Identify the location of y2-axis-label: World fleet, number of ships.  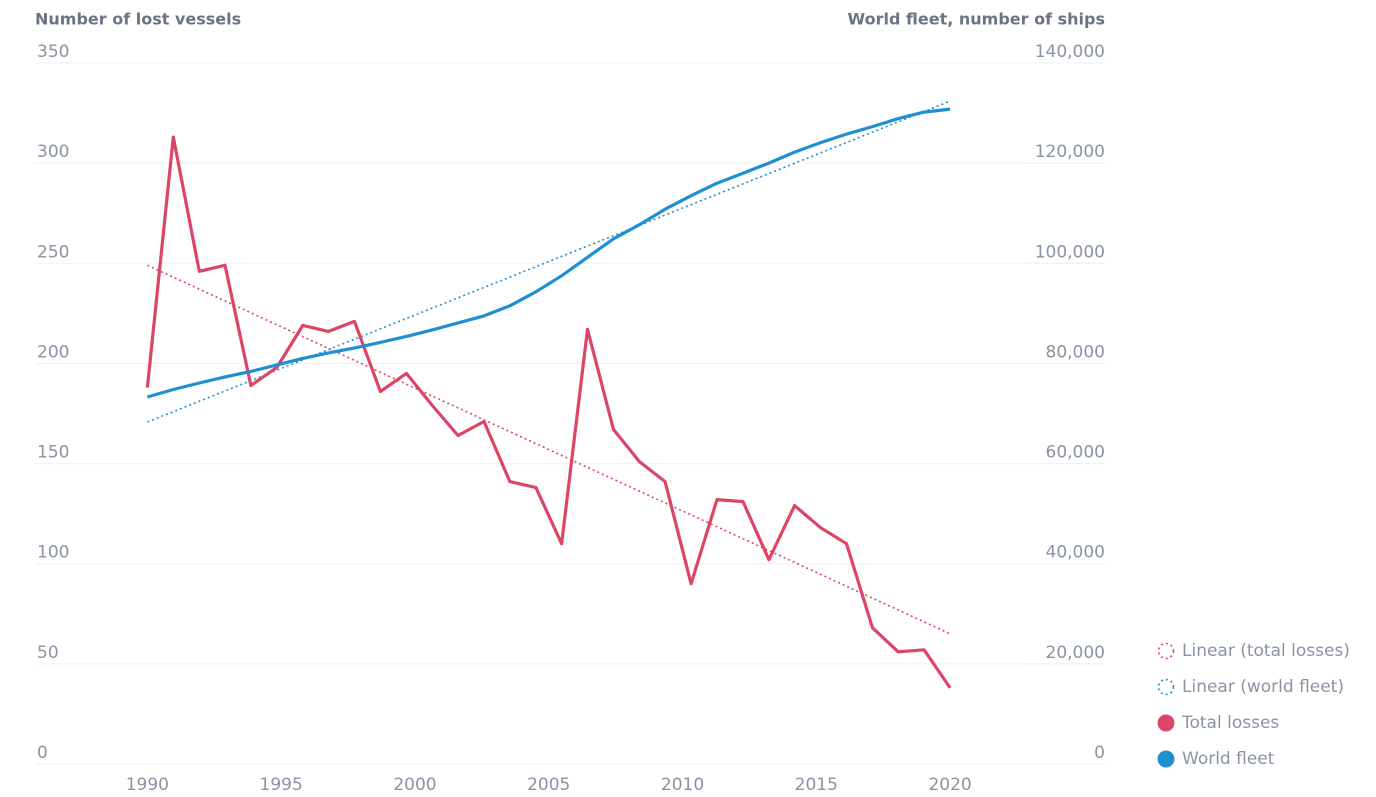
(976, 19).